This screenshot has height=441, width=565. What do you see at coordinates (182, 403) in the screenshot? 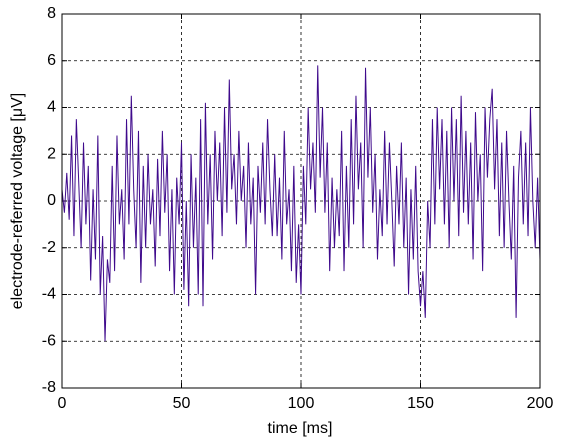
I see `x-tick-label: 50` at bounding box center [182, 403].